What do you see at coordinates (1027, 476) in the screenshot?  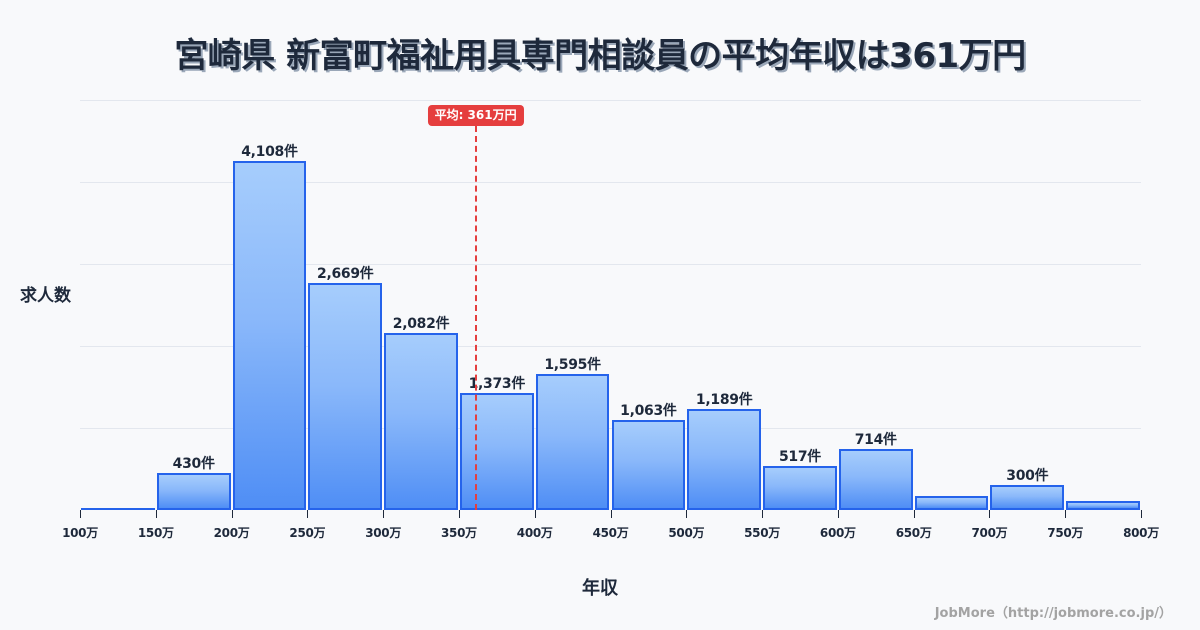 I see `bar-value-label: 300件` at bounding box center [1027, 476].